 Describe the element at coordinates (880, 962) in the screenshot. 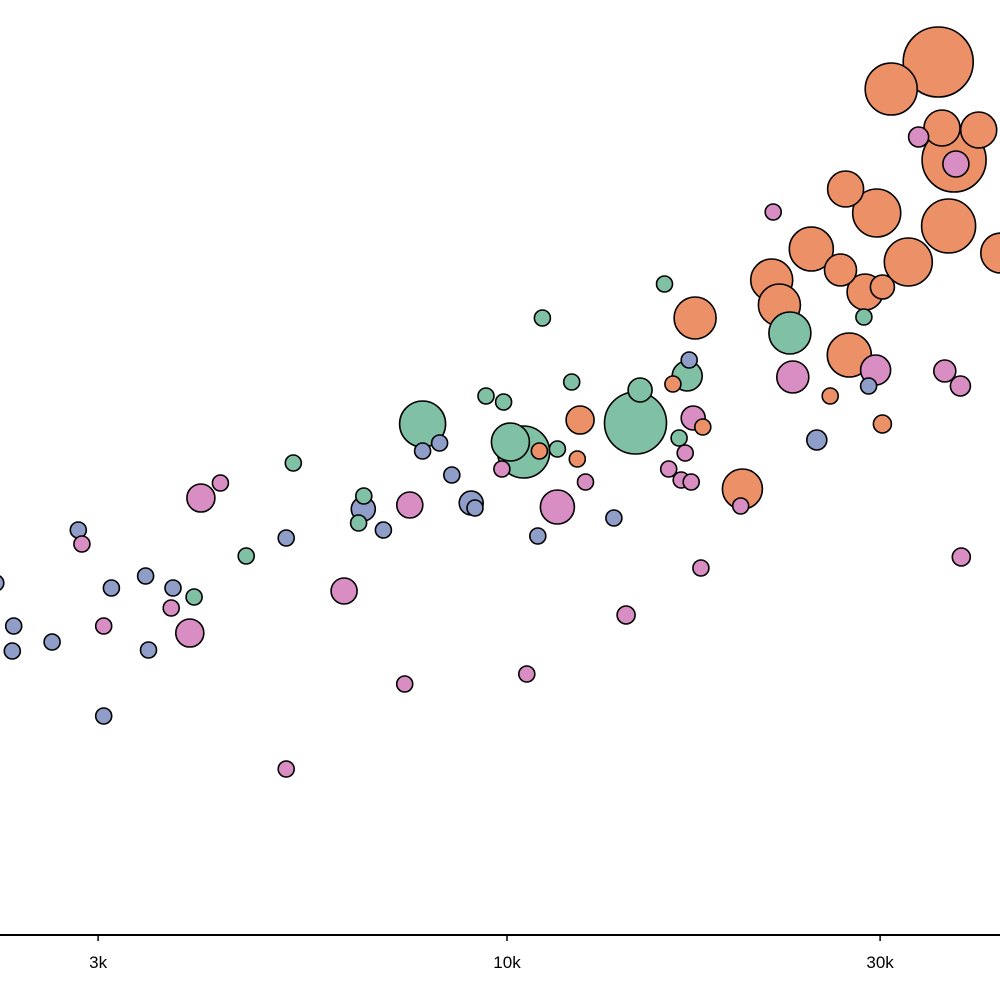

I see `x-tick-label-30k: 30k` at that location.